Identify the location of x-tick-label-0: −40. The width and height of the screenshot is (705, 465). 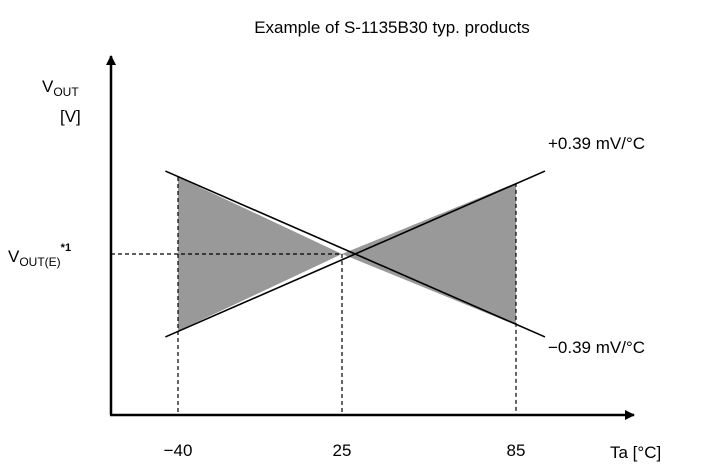
(178, 450).